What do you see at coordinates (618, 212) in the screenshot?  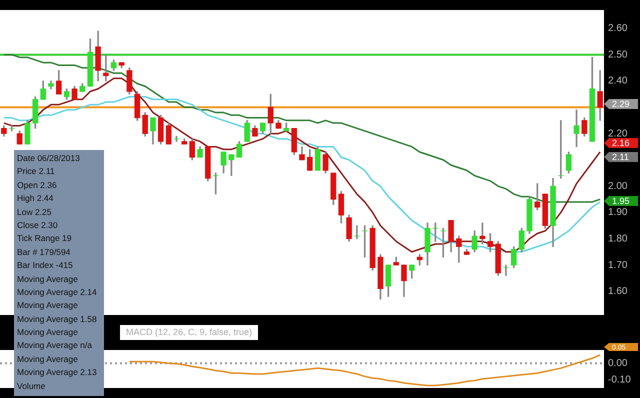 I see `y-tick-label: 1.90` at bounding box center [618, 212].